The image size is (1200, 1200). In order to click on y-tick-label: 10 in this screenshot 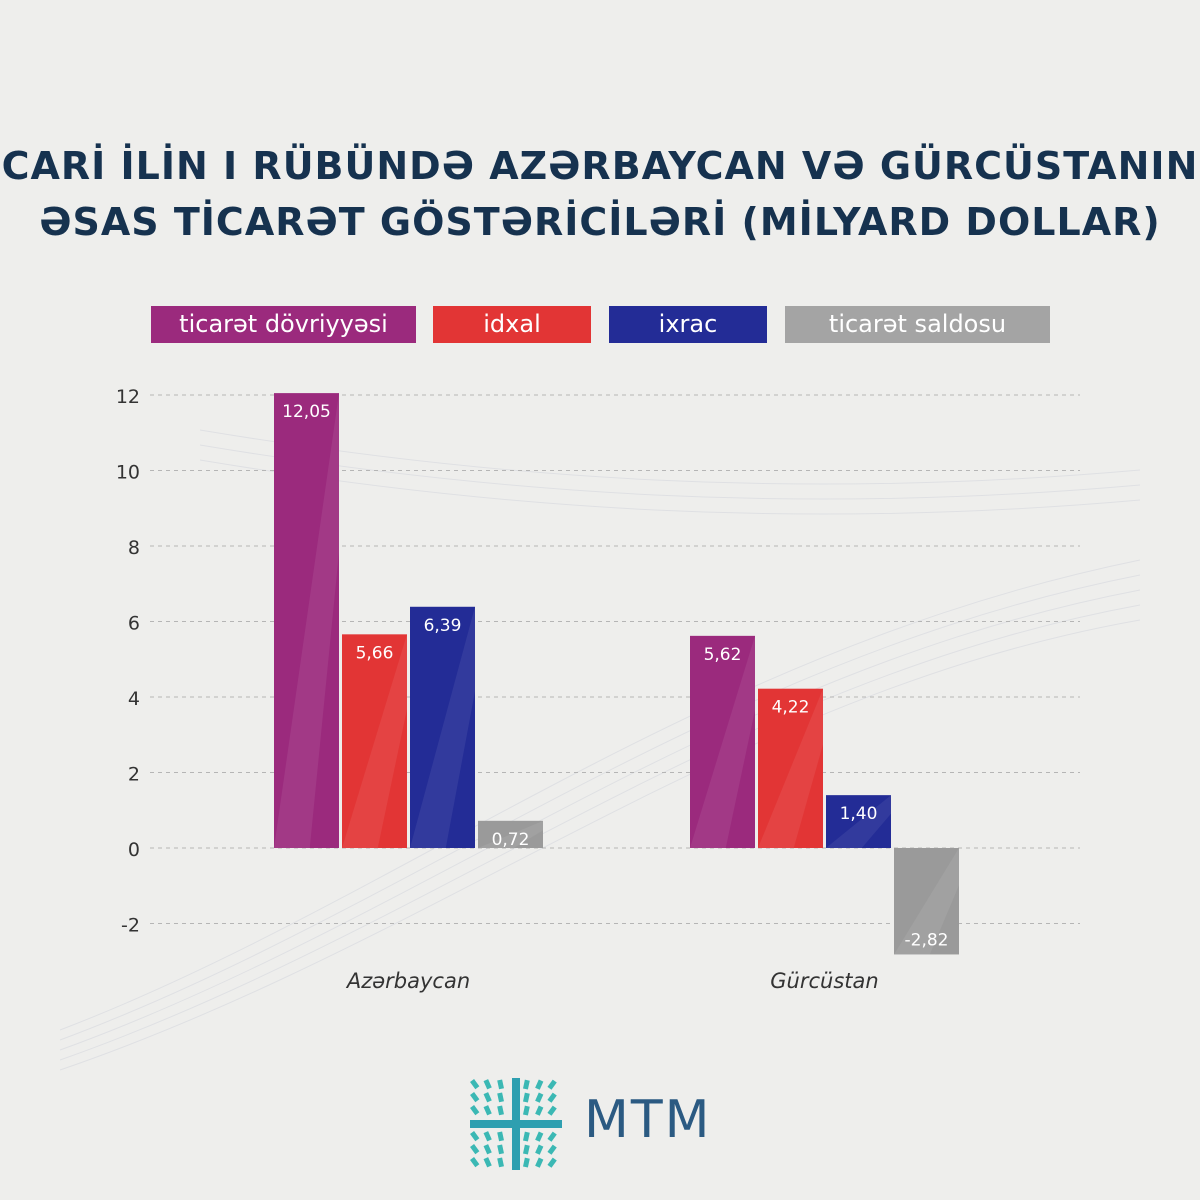, I will do `click(128, 473)`.